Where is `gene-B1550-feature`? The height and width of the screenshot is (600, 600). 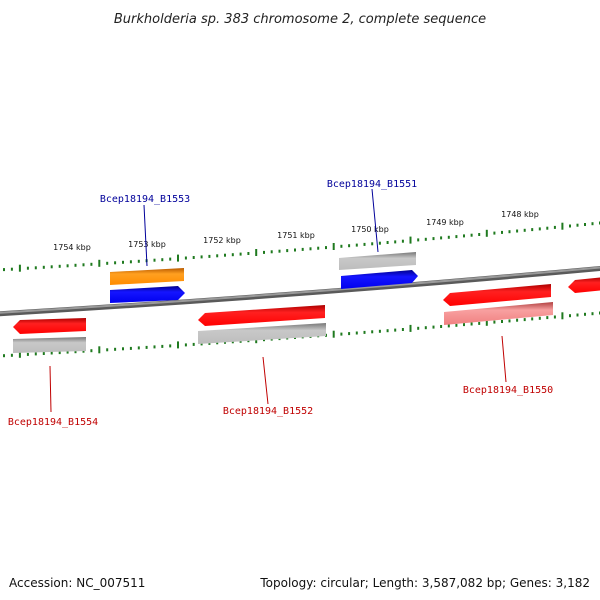
gene-B1550-feature is located at coordinates (498, 313).